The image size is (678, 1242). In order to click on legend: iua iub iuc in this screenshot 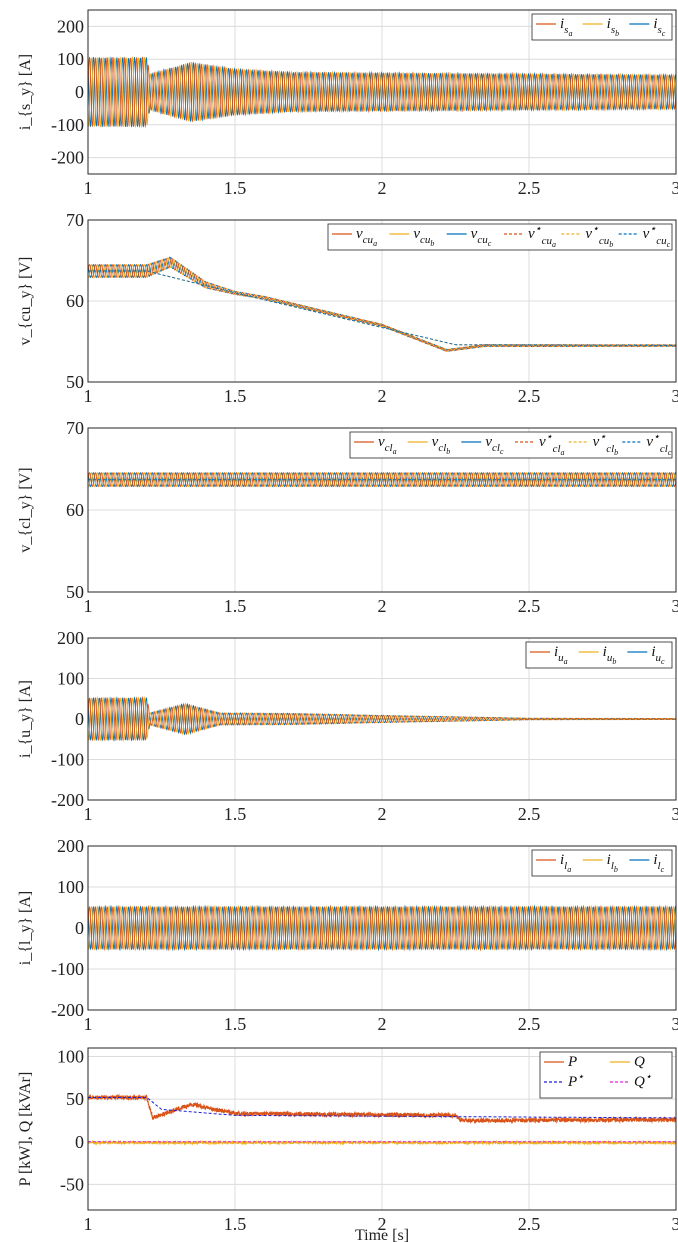, I will do `click(599, 655)`.